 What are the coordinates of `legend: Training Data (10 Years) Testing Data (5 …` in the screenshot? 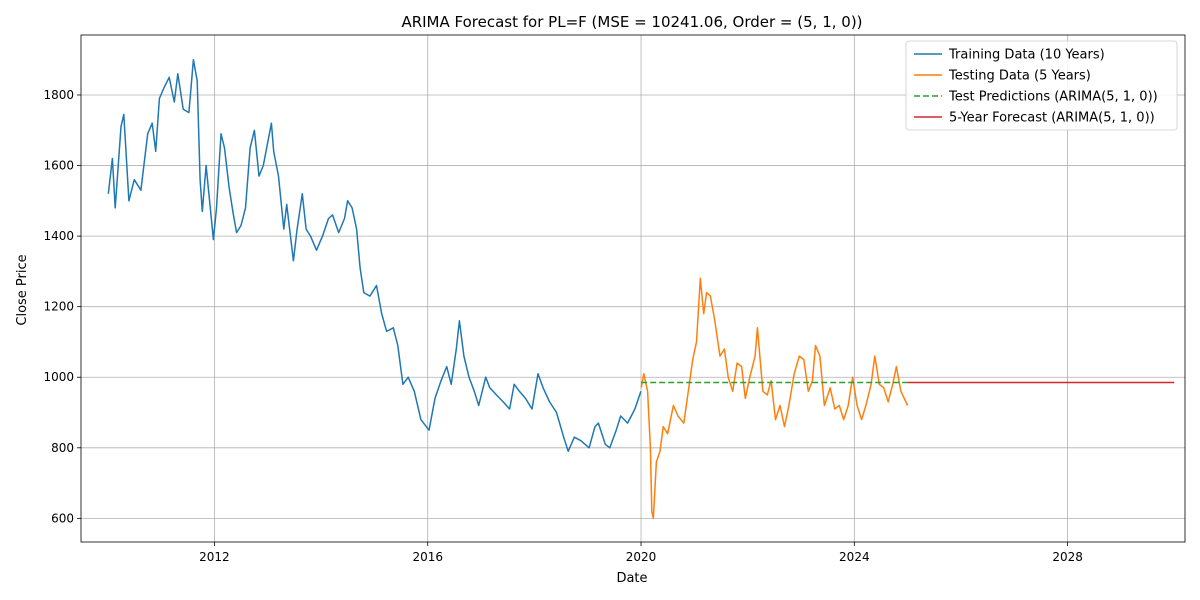 It's located at (1041, 85).